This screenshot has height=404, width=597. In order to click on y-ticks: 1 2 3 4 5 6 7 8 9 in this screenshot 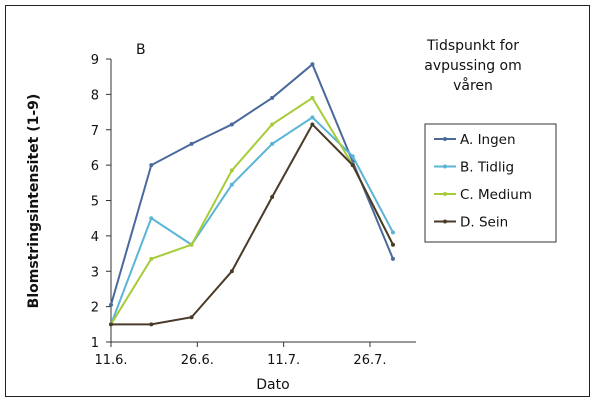, I will do `click(101, 202)`.